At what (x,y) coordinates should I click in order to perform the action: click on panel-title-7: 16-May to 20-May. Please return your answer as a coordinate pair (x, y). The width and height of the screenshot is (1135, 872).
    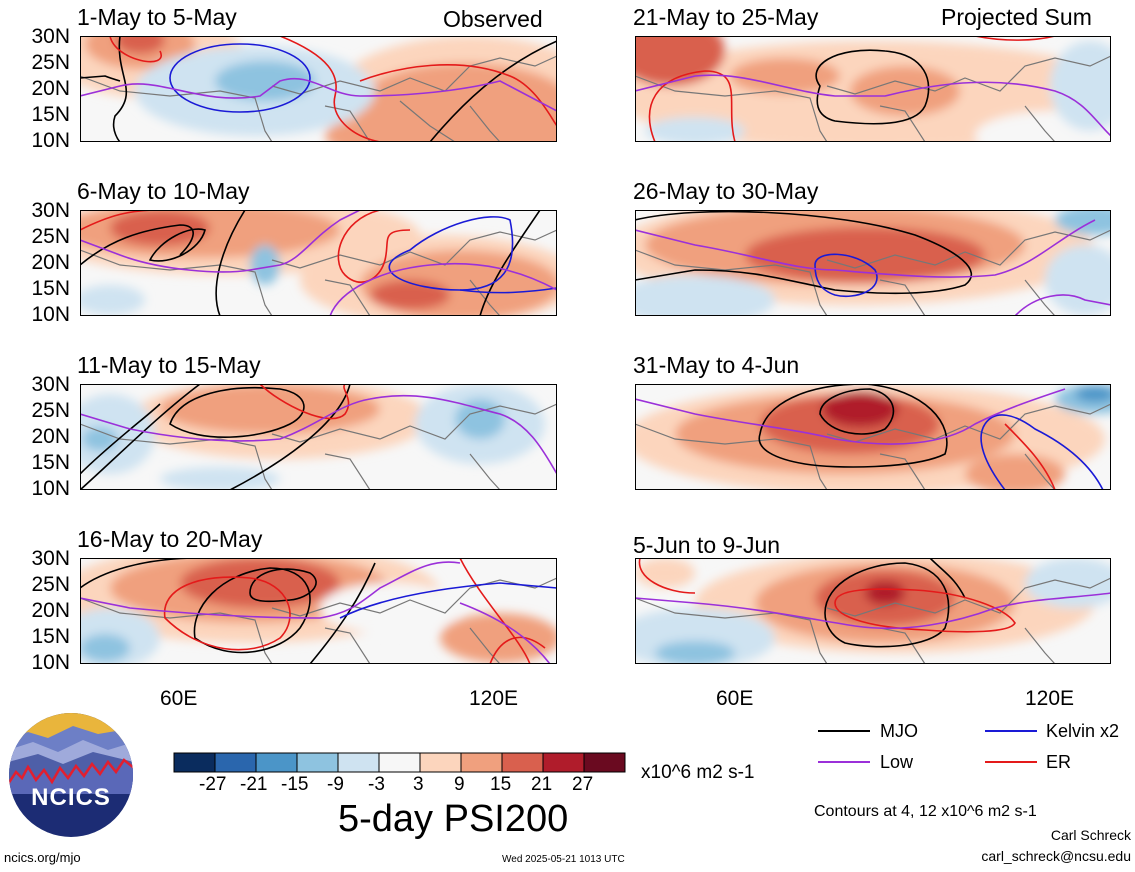
    Looking at the image, I should click on (170, 539).